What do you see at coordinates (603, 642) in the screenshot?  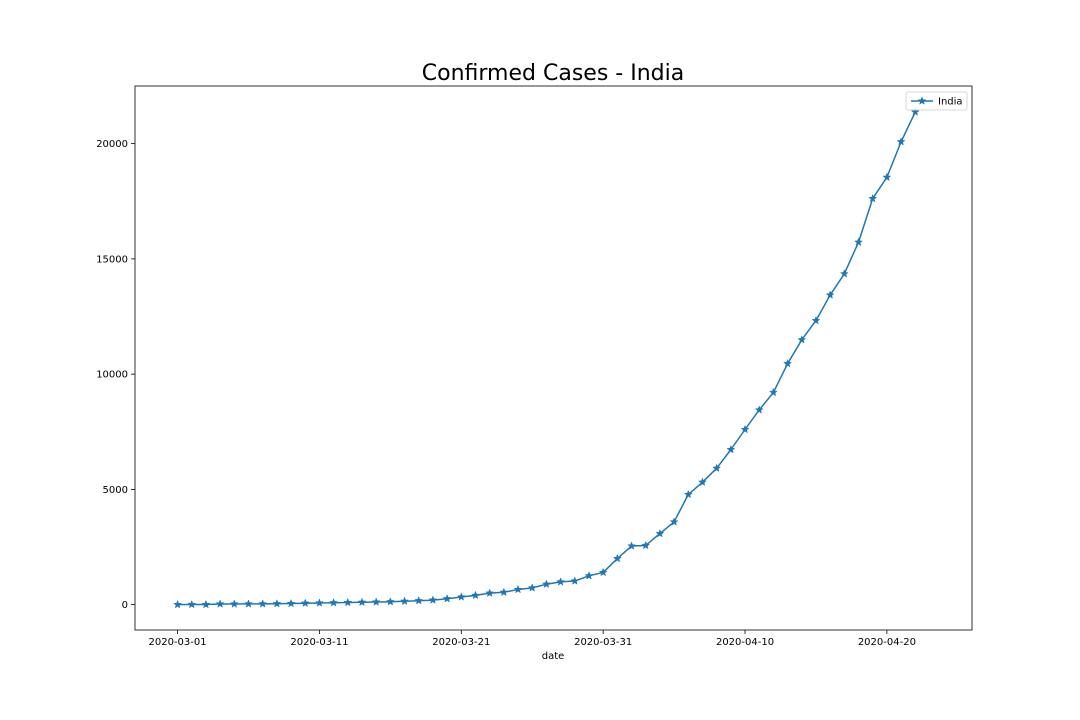 I see `x-tick-label: 2020-03-31` at bounding box center [603, 642].